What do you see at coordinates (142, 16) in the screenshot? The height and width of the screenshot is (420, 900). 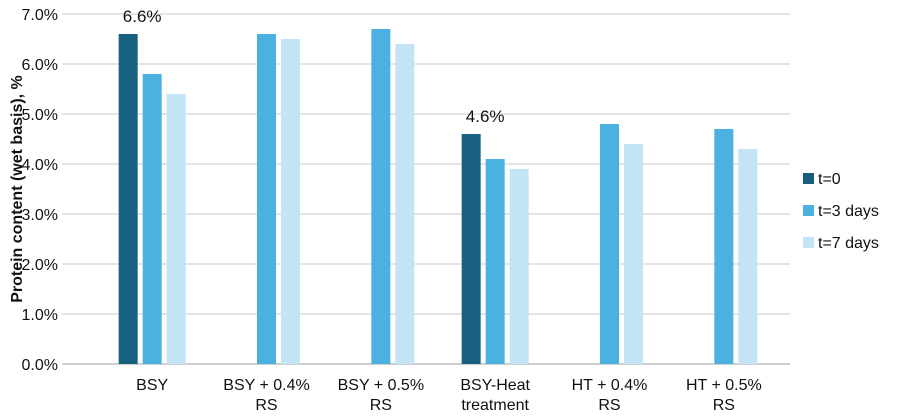 I see `data-label: 6.6%` at bounding box center [142, 16].